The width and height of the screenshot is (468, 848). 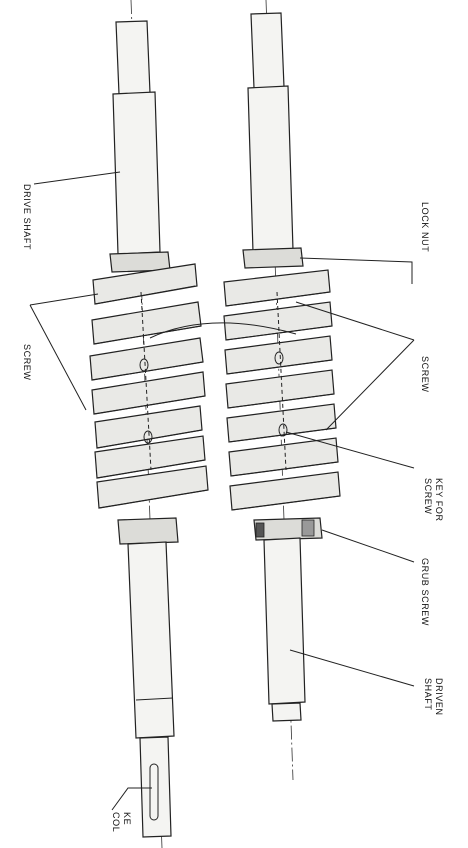 I want to click on key-for-screw-label-line1: KEY FOR, so click(x=439, y=500).